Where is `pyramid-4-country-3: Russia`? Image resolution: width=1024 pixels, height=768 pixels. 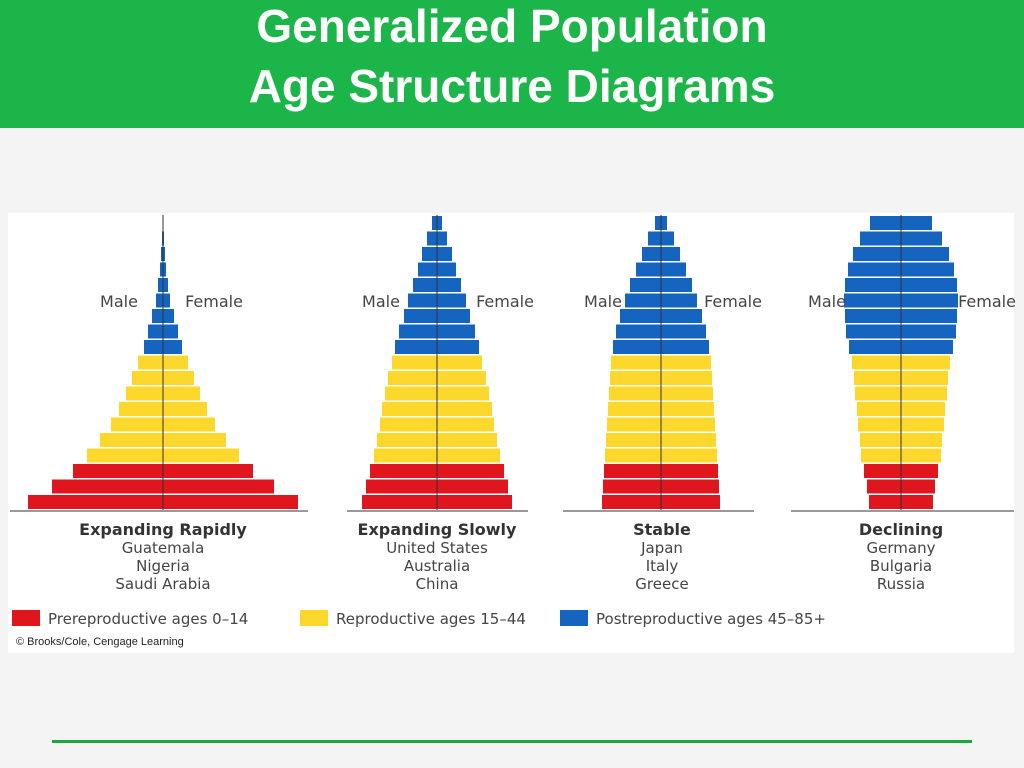
pyramid-4-country-3: Russia is located at coordinates (901, 584).